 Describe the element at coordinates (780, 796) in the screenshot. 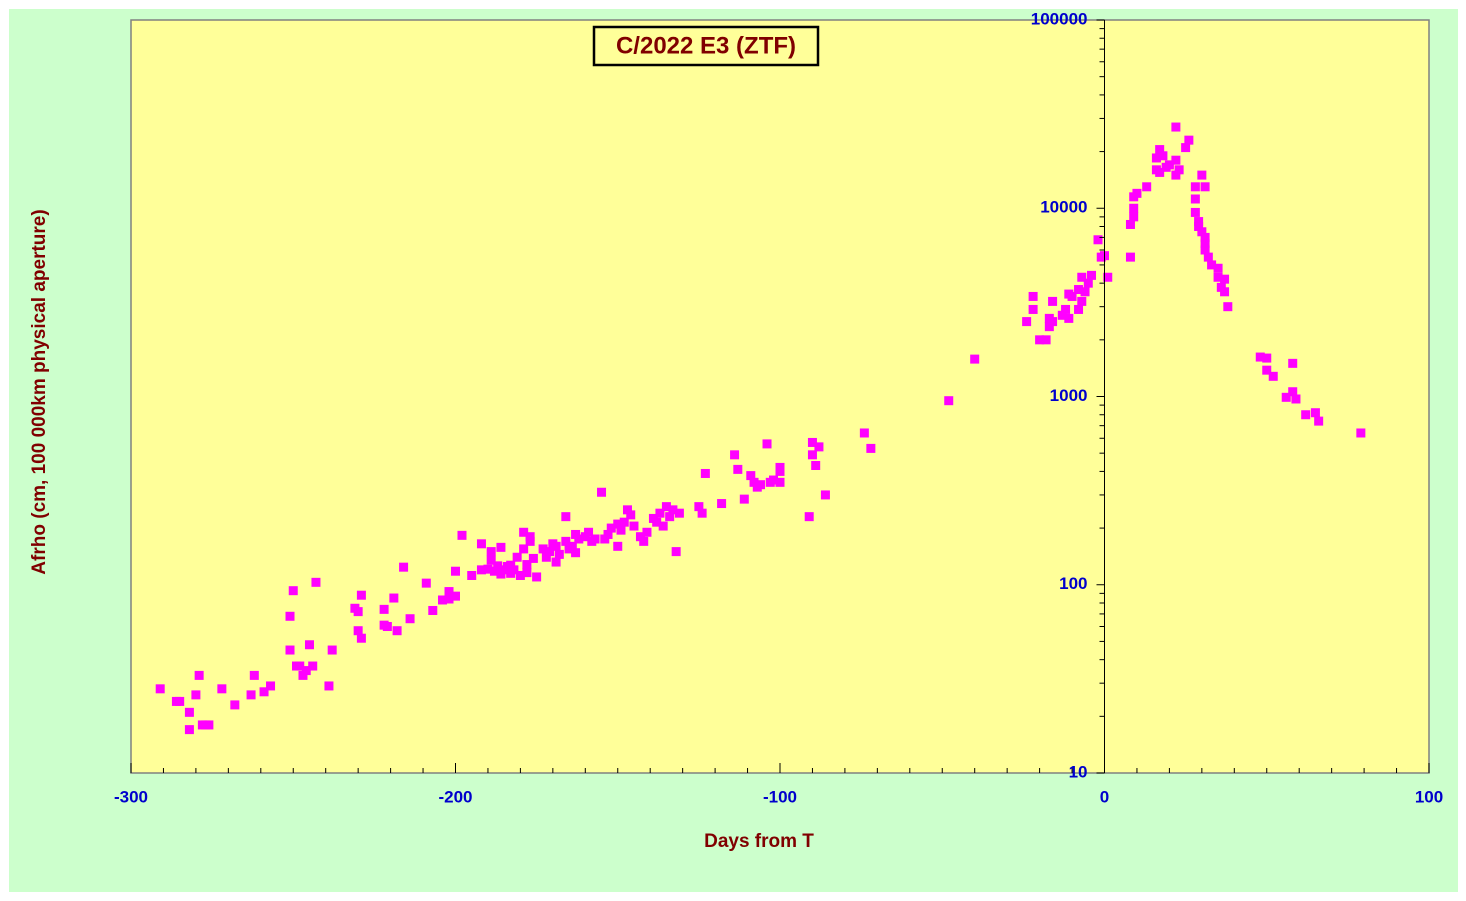

I see `x-tick-label: -100` at that location.